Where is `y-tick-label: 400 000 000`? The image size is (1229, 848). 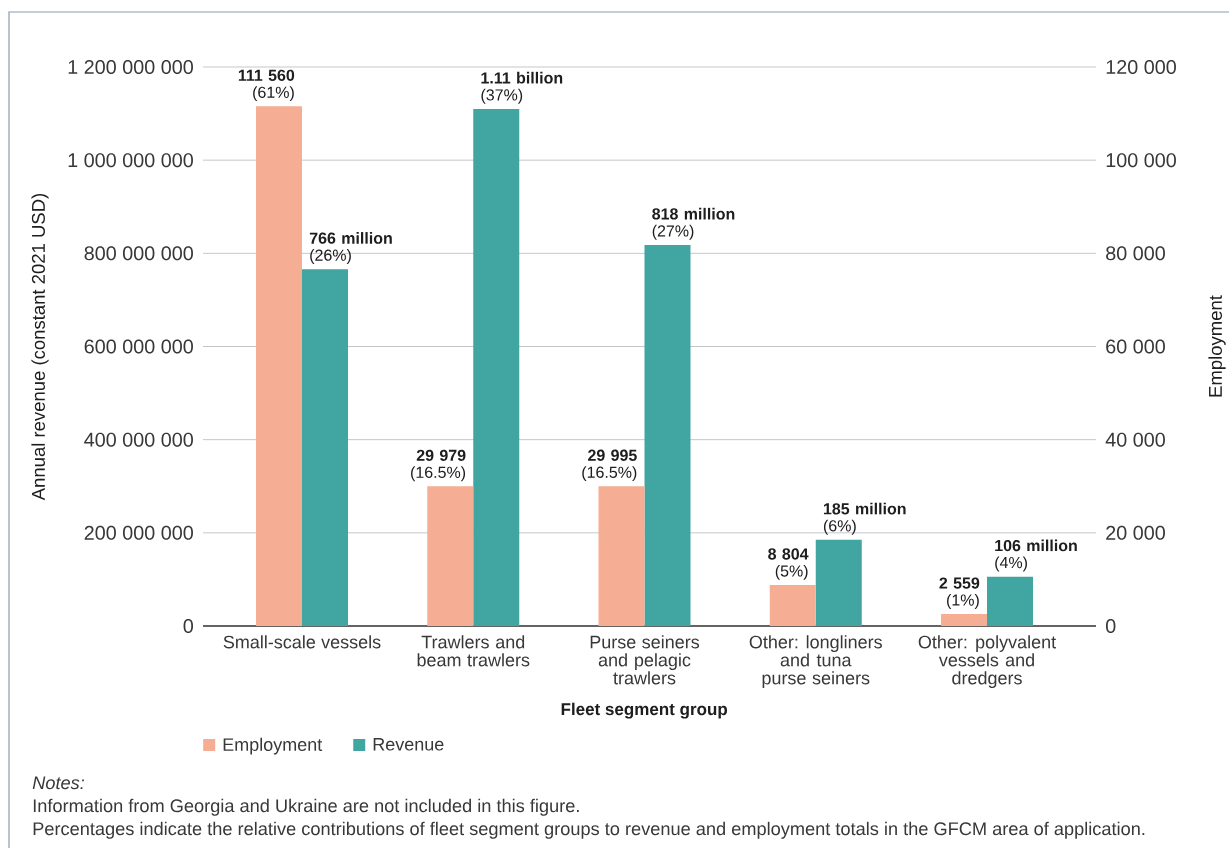
y-tick-label: 400 000 000 is located at coordinates (138, 439).